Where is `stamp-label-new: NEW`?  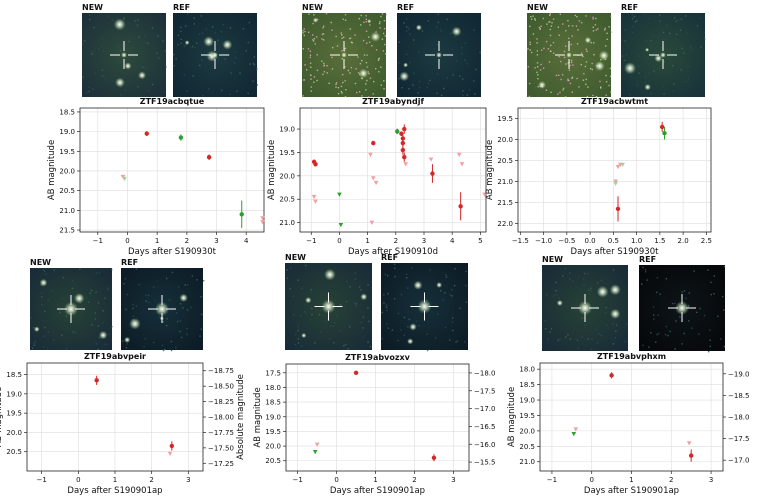
stamp-label-new: NEW is located at coordinates (312, 7).